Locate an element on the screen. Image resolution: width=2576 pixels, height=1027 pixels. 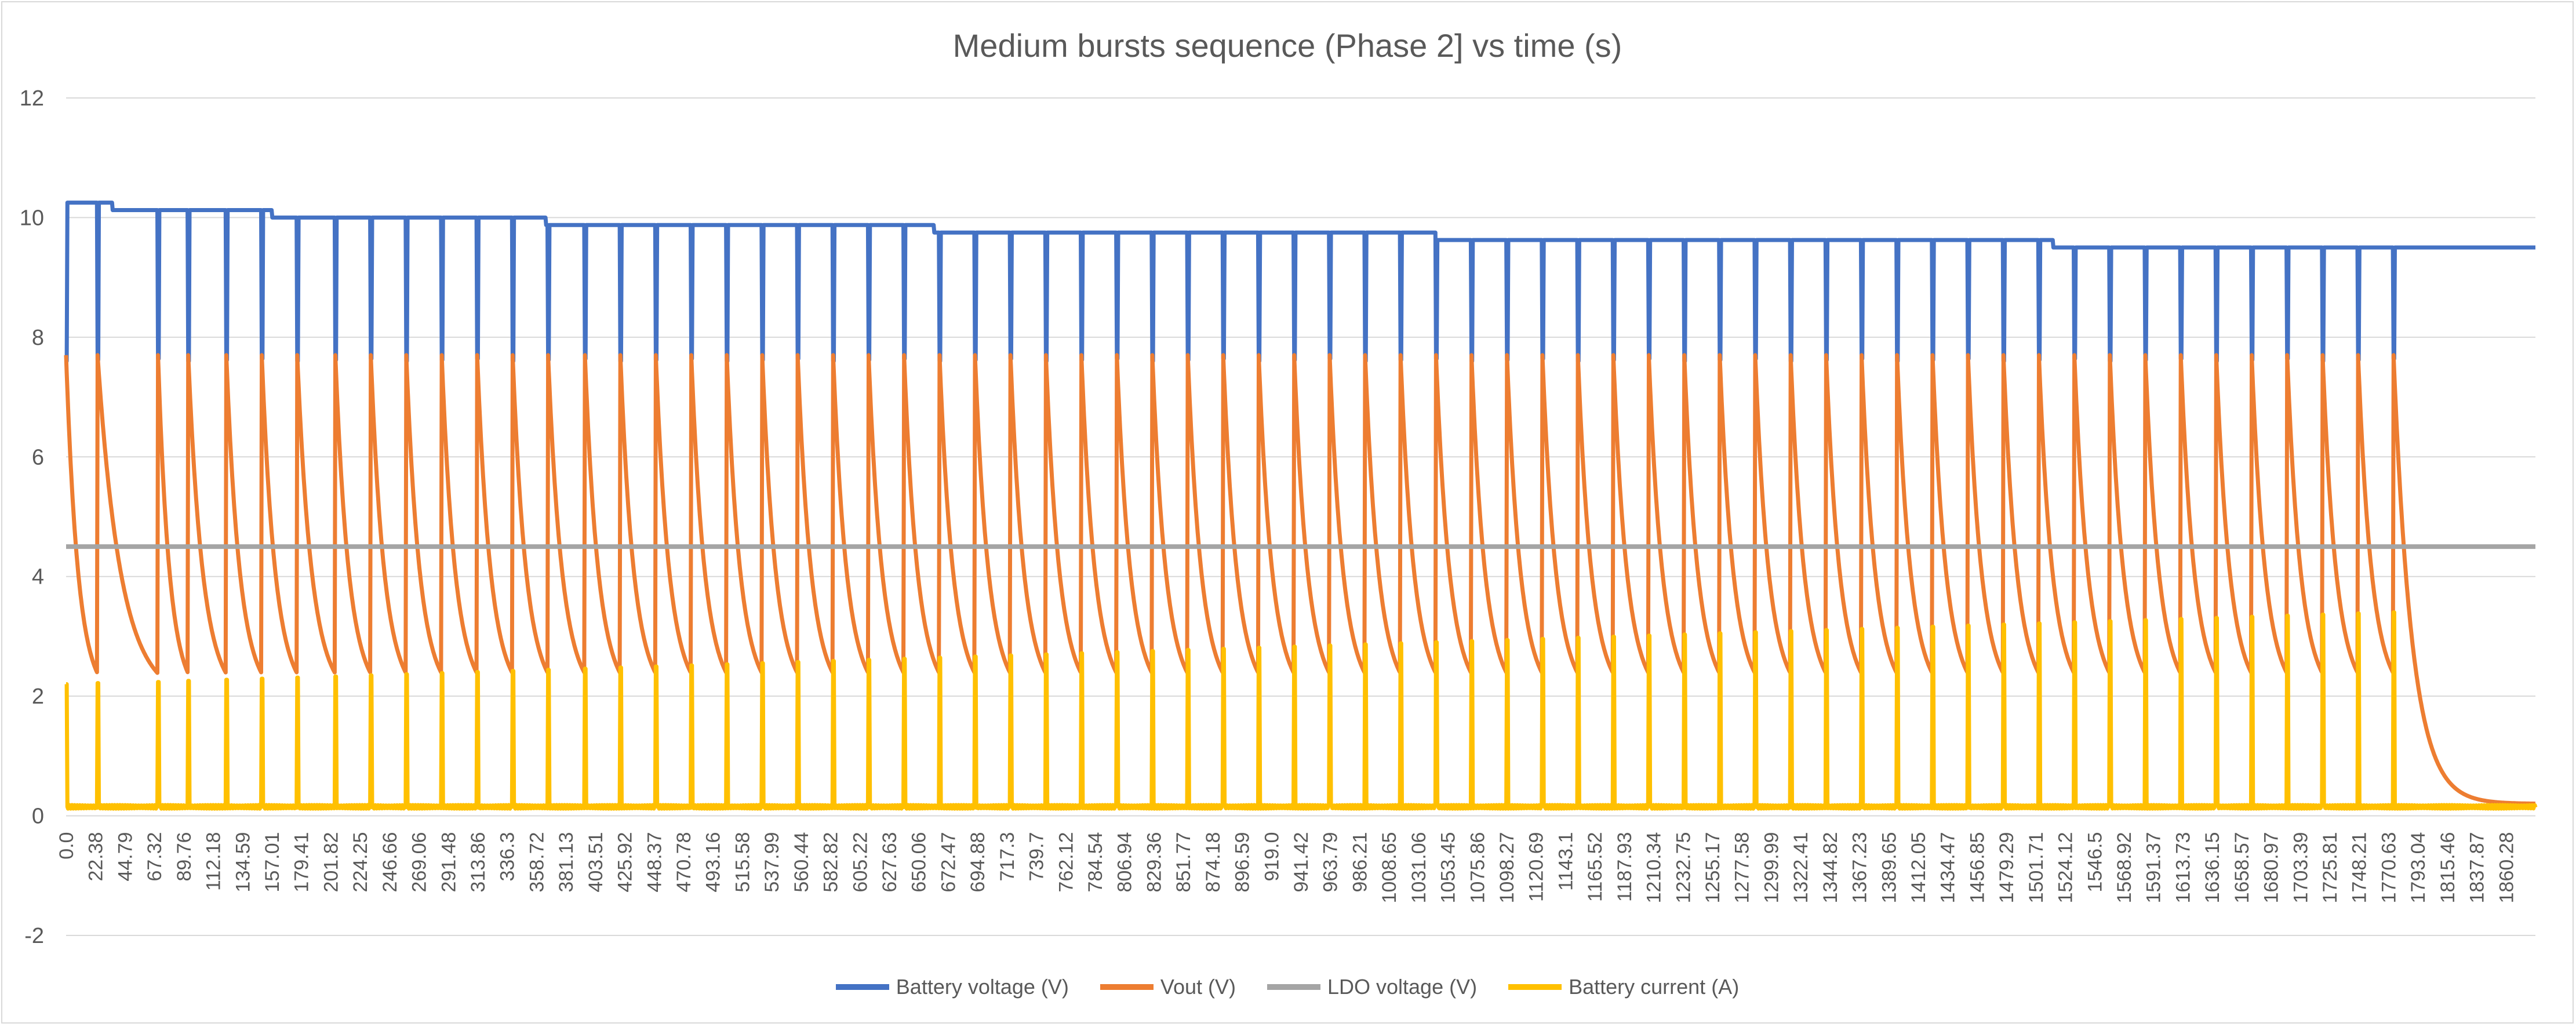
x-tick-label: 89.76 is located at coordinates (184, 857).